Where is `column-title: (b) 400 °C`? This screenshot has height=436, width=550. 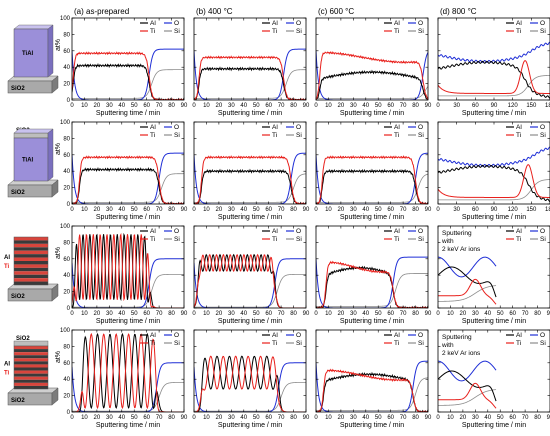 column-title: (b) 400 °C is located at coordinates (214, 11).